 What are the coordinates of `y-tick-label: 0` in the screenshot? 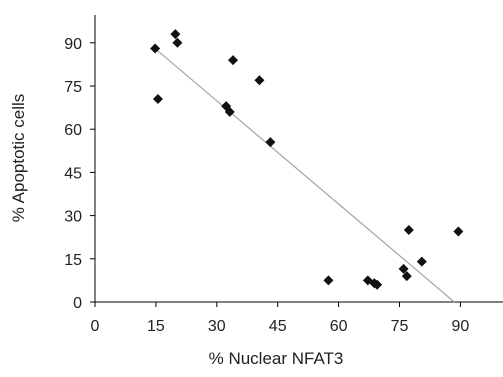 It's located at (77, 303).